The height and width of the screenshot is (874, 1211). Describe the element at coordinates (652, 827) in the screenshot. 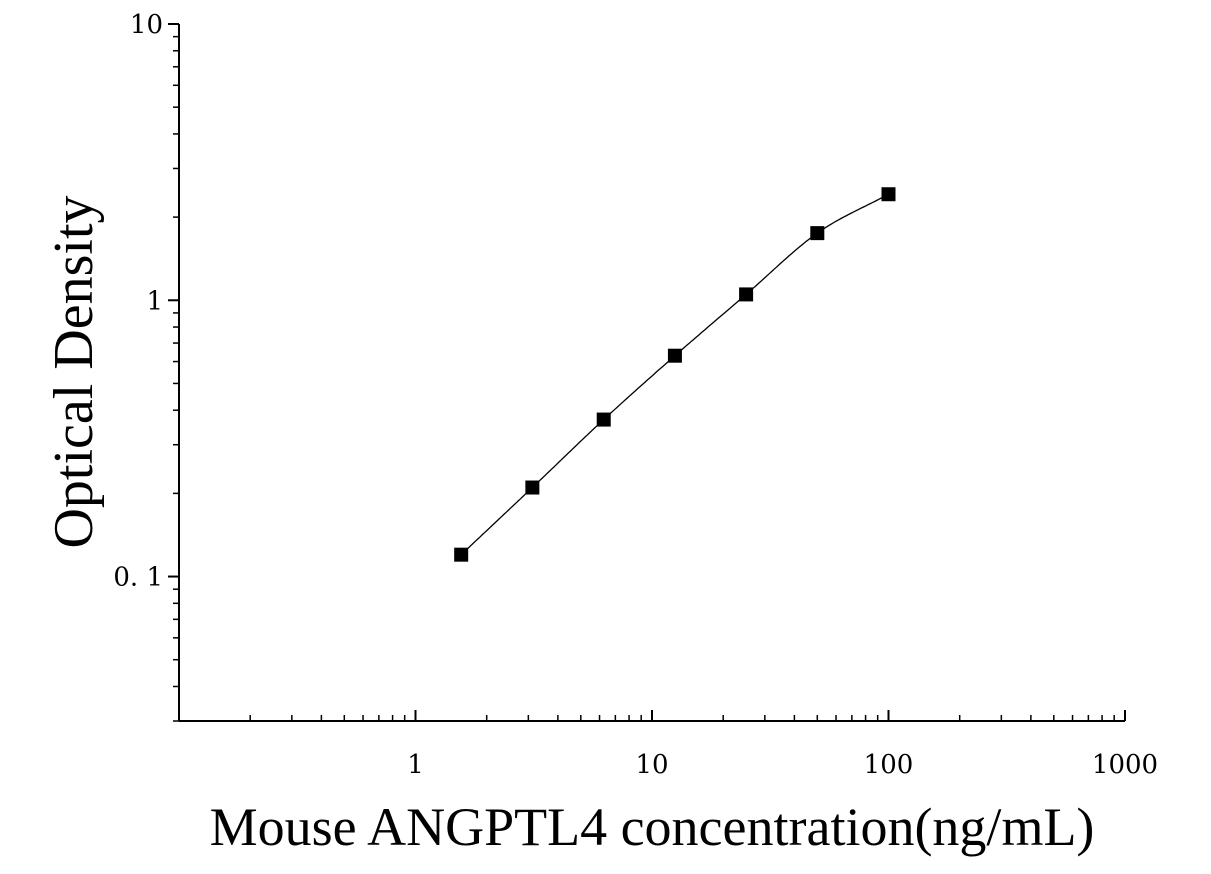

I see `x-axis-title: Mouse ANGPTL4 concentration(ng/mL)` at that location.